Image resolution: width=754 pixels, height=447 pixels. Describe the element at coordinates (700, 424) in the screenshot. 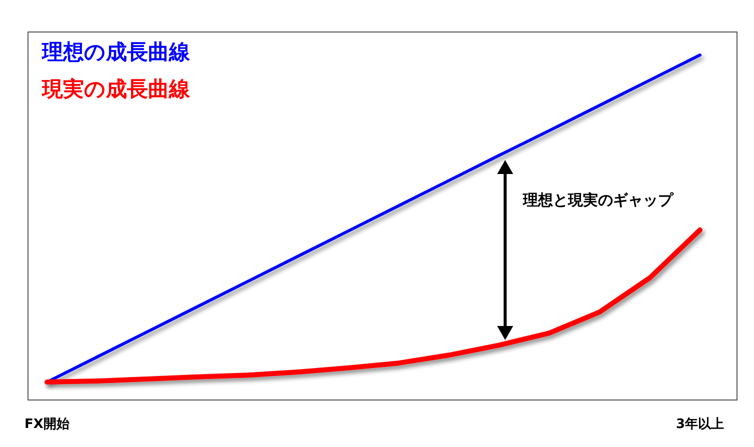

I see `x-tick-label: 3年以上` at that location.